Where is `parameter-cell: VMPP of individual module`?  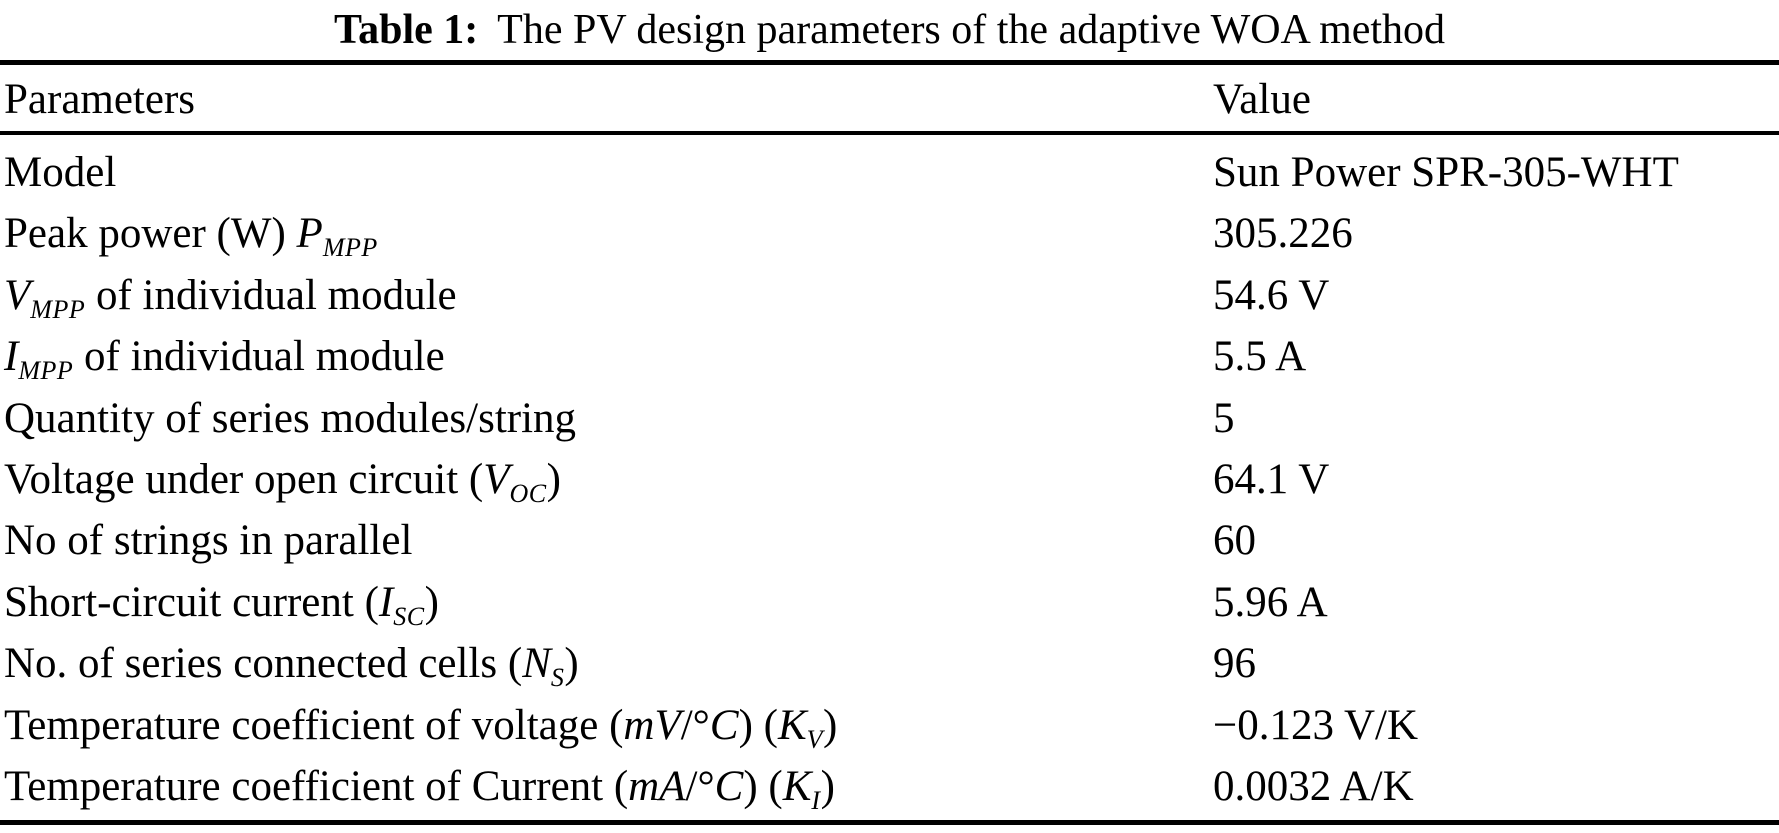
parameter-cell: VMPP of individual module is located at coordinates (608, 295).